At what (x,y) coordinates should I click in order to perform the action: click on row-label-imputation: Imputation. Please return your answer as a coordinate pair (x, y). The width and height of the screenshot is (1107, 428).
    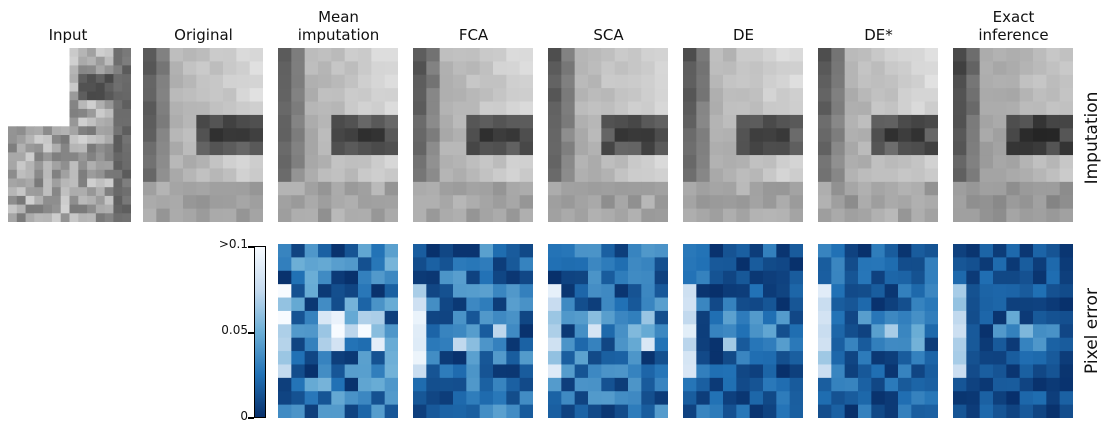
    Looking at the image, I should click on (1092, 138).